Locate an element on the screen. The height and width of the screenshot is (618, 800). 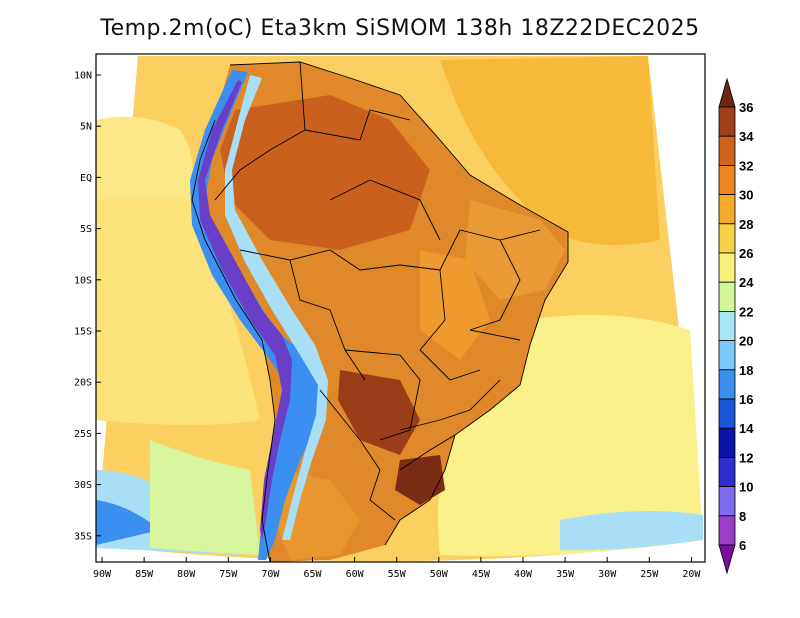
lat-tick-label: 15S is located at coordinates (83, 332).